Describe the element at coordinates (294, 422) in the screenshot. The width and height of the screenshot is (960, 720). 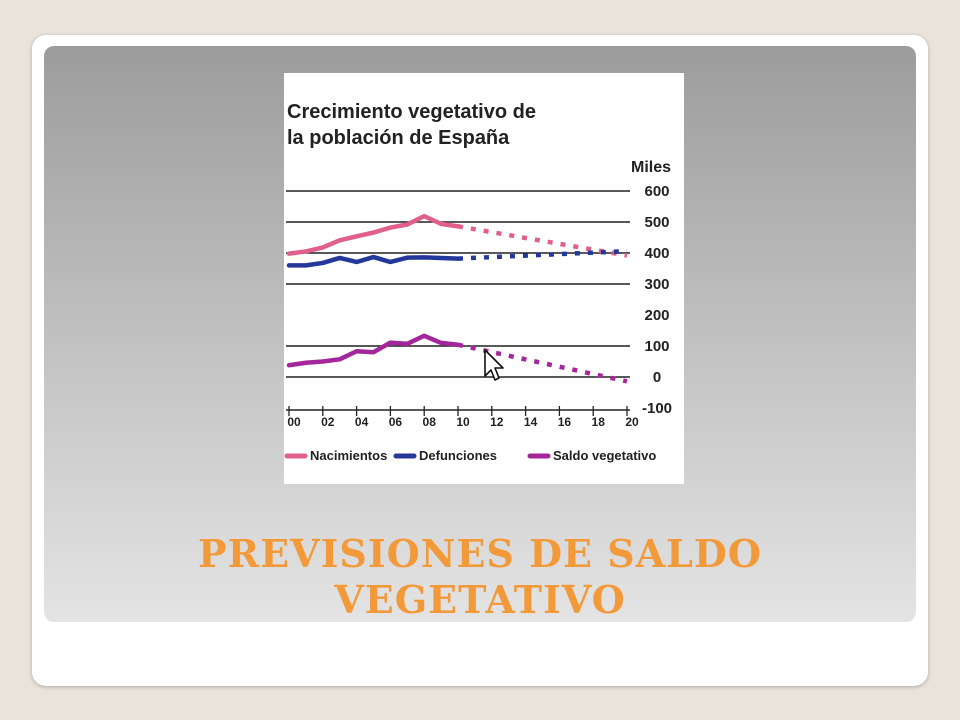
I see `x-tick-label: 00` at that location.